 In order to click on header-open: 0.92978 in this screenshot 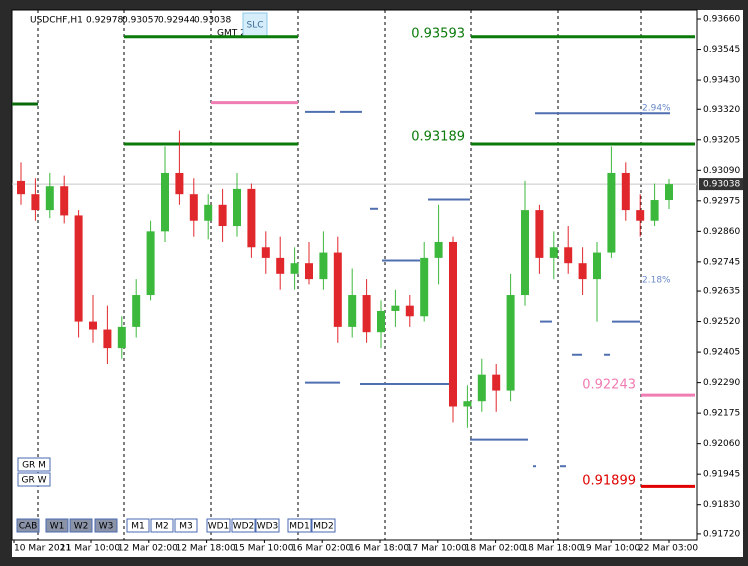, I will do `click(104, 21)`.